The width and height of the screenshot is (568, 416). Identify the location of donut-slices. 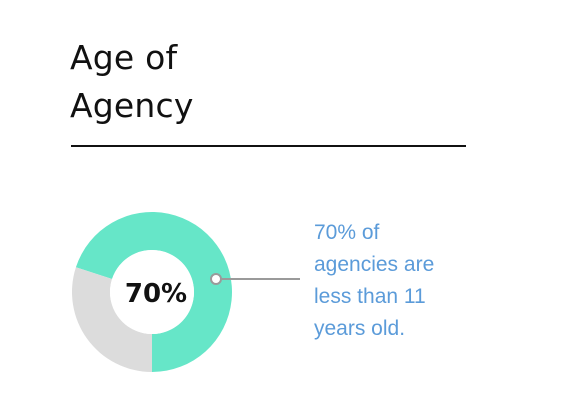
(152, 292).